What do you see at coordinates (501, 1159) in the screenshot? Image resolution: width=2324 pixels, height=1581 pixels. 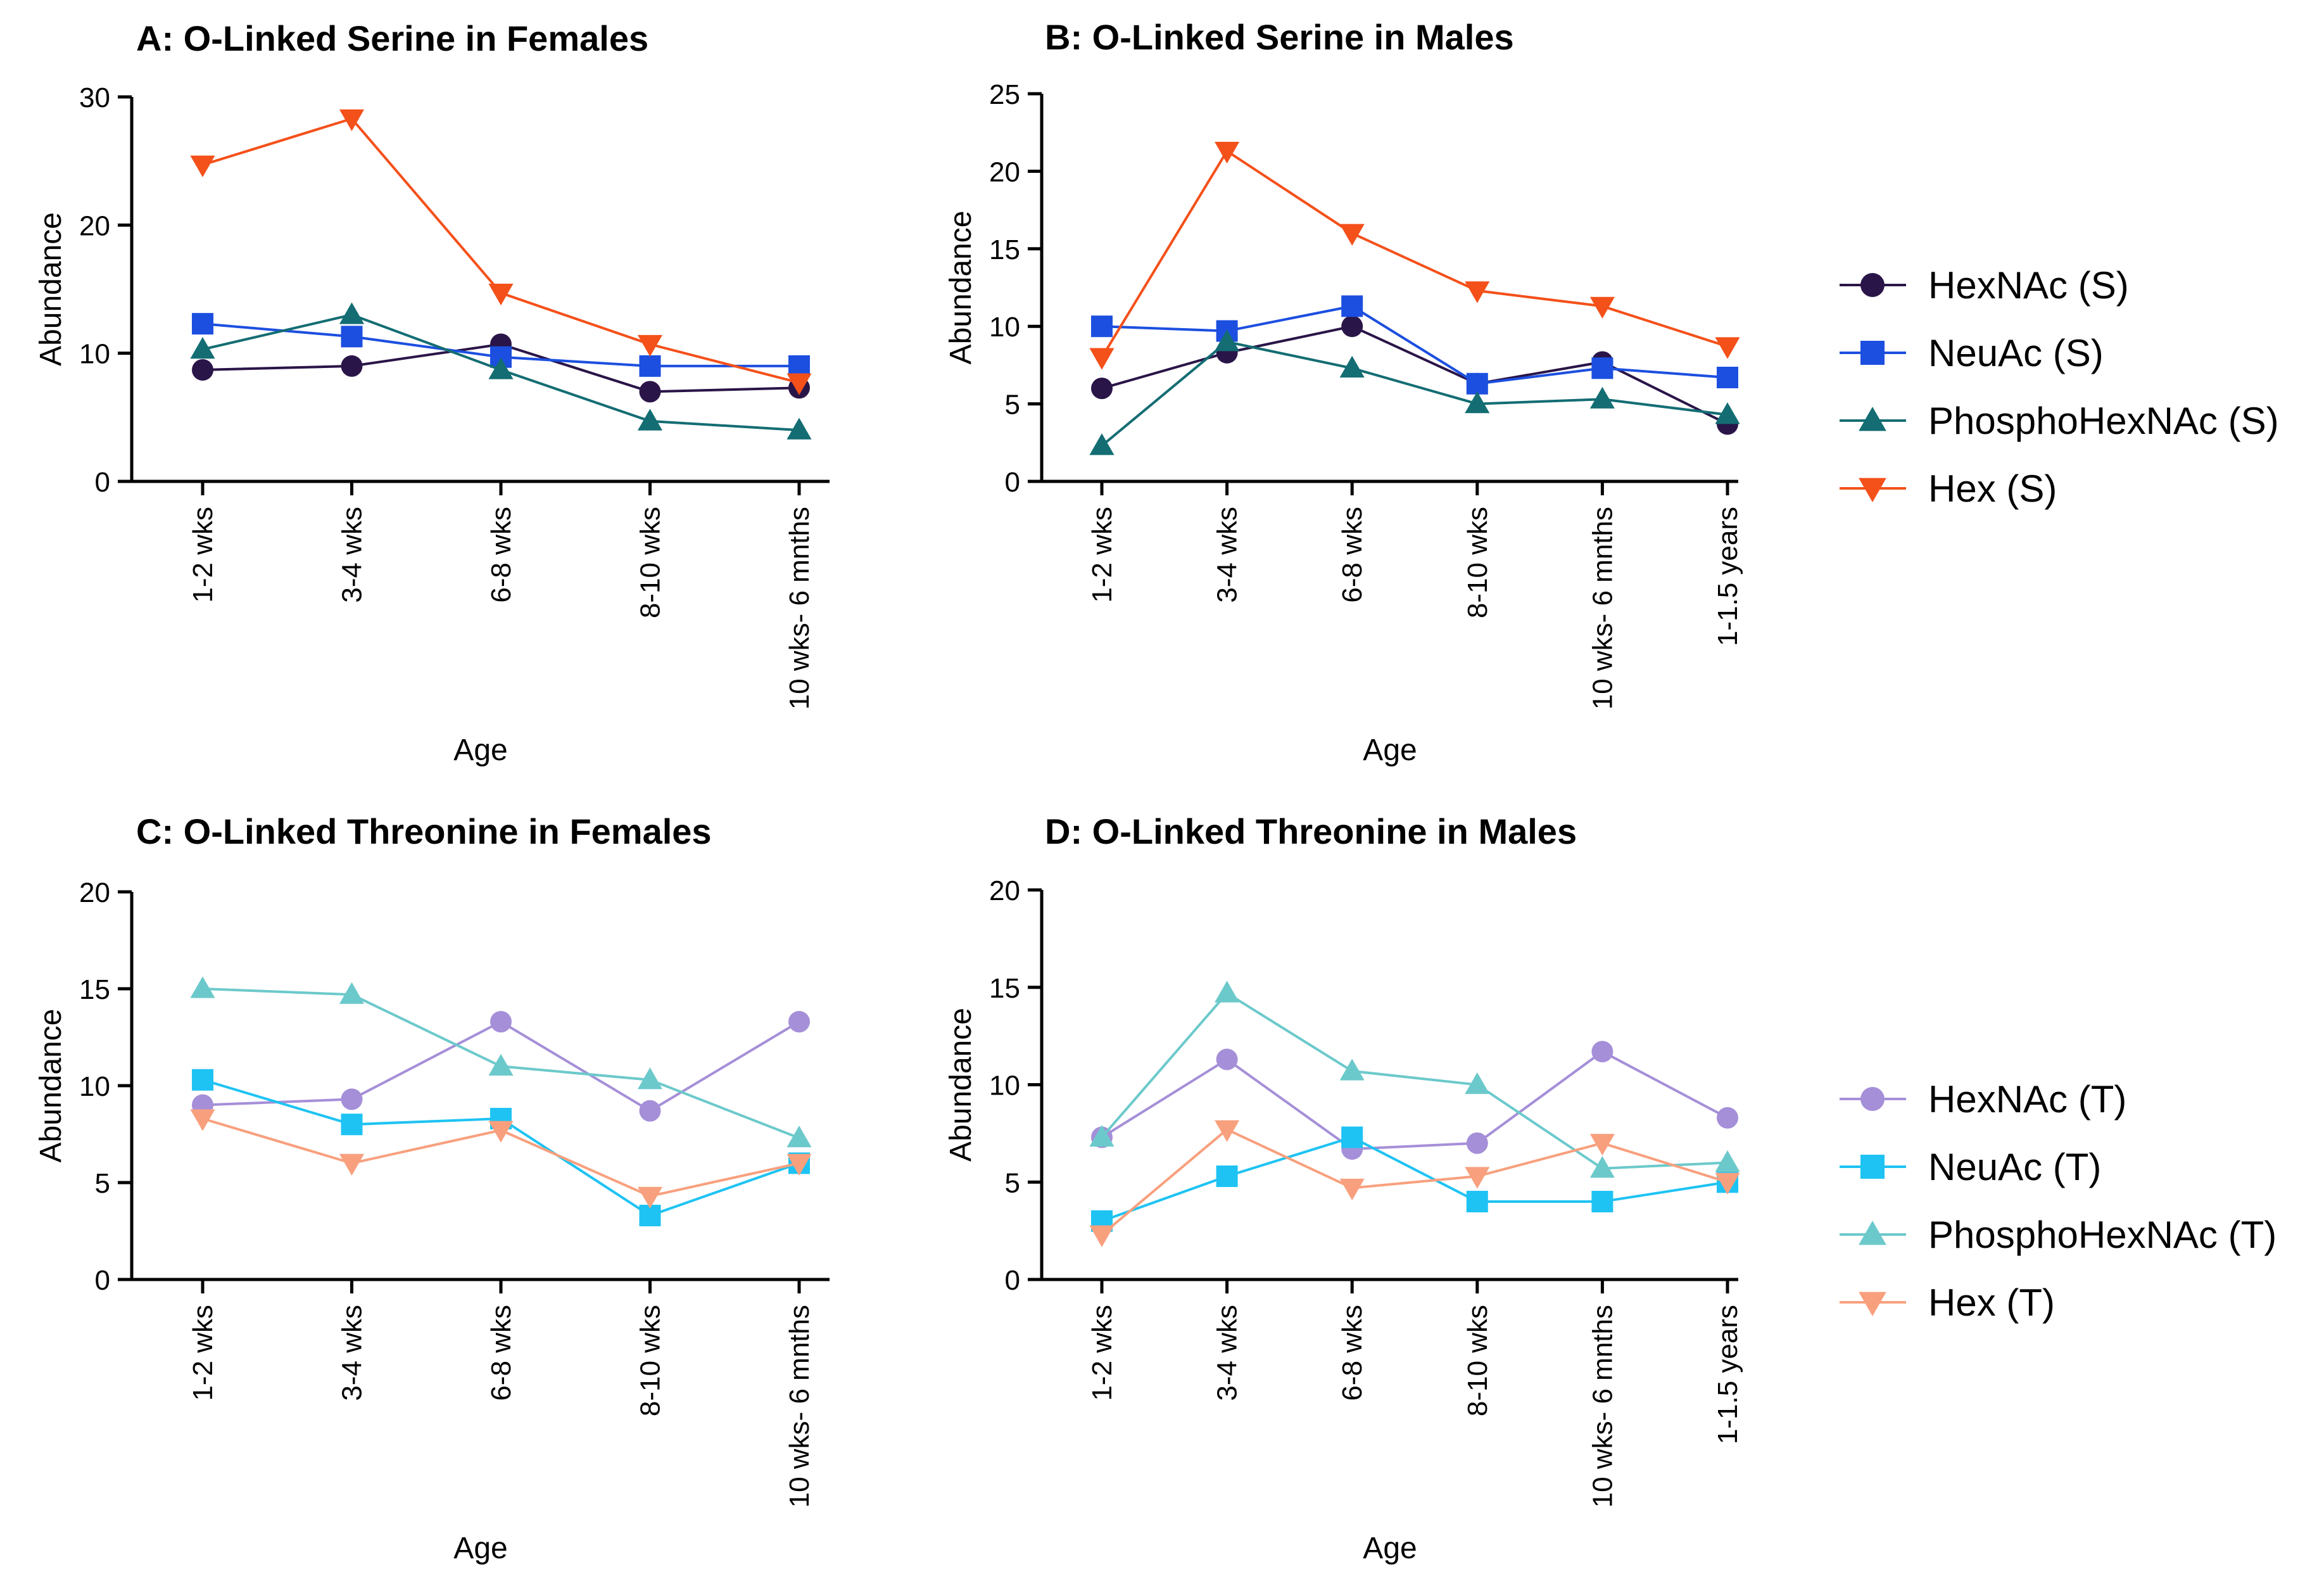 I see `series-hex-t` at bounding box center [501, 1159].